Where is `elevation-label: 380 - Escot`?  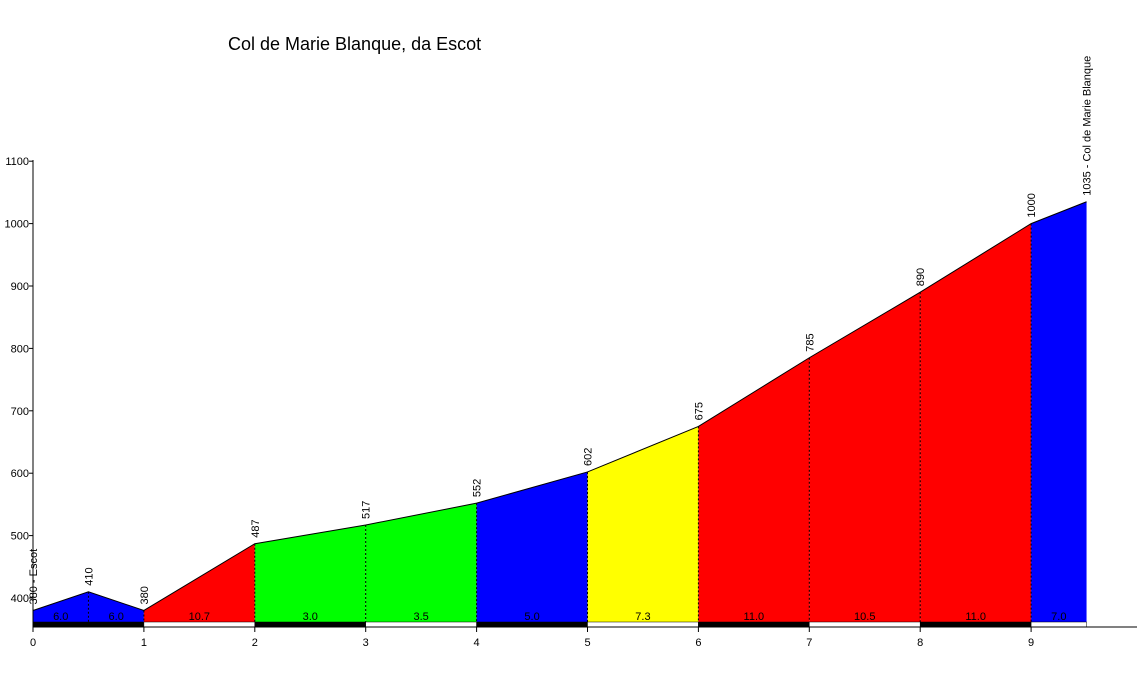
elevation-label: 380 - Escot is located at coordinates (34, 577).